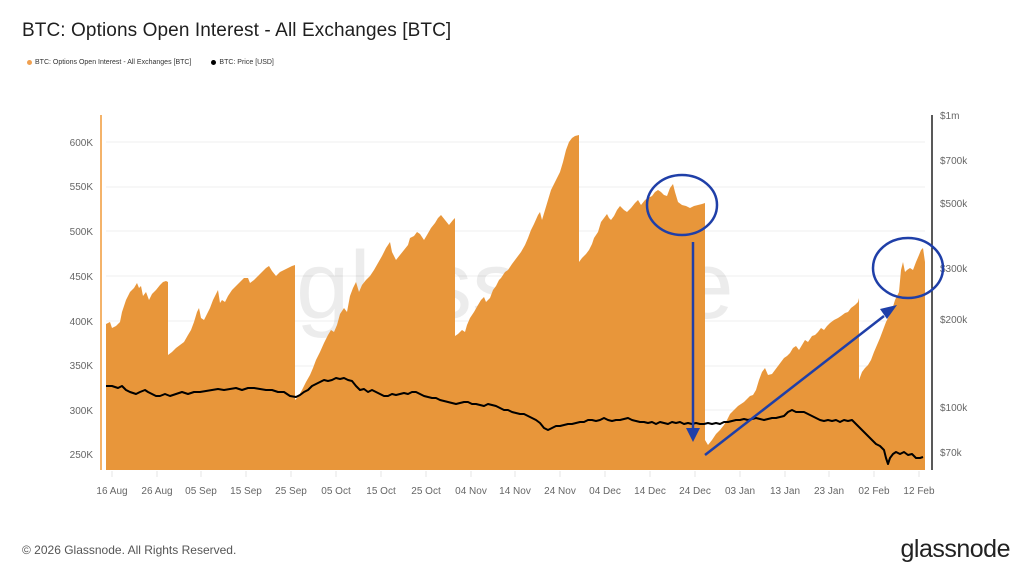 This screenshot has height=578, width=1024. What do you see at coordinates (794, 385) in the screenshot?
I see `annotation-arrow-up-line` at bounding box center [794, 385].